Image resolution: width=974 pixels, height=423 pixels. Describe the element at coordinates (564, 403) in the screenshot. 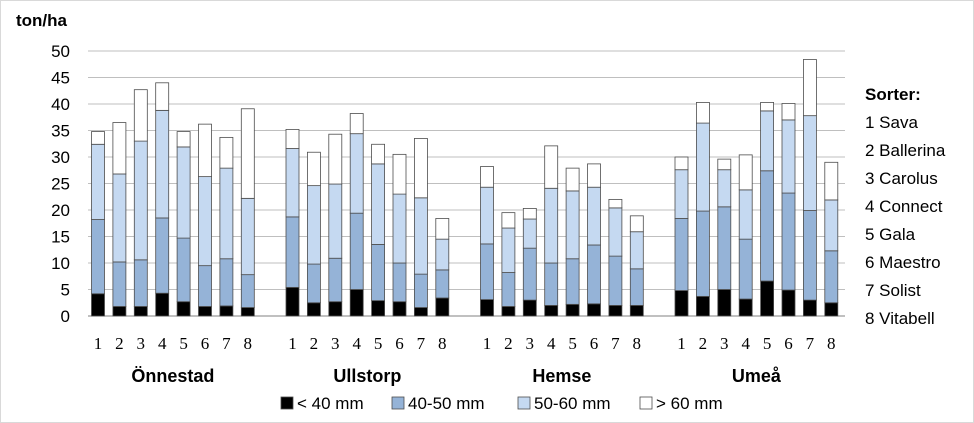

I see `legend-item: 50-60 mm` at that location.